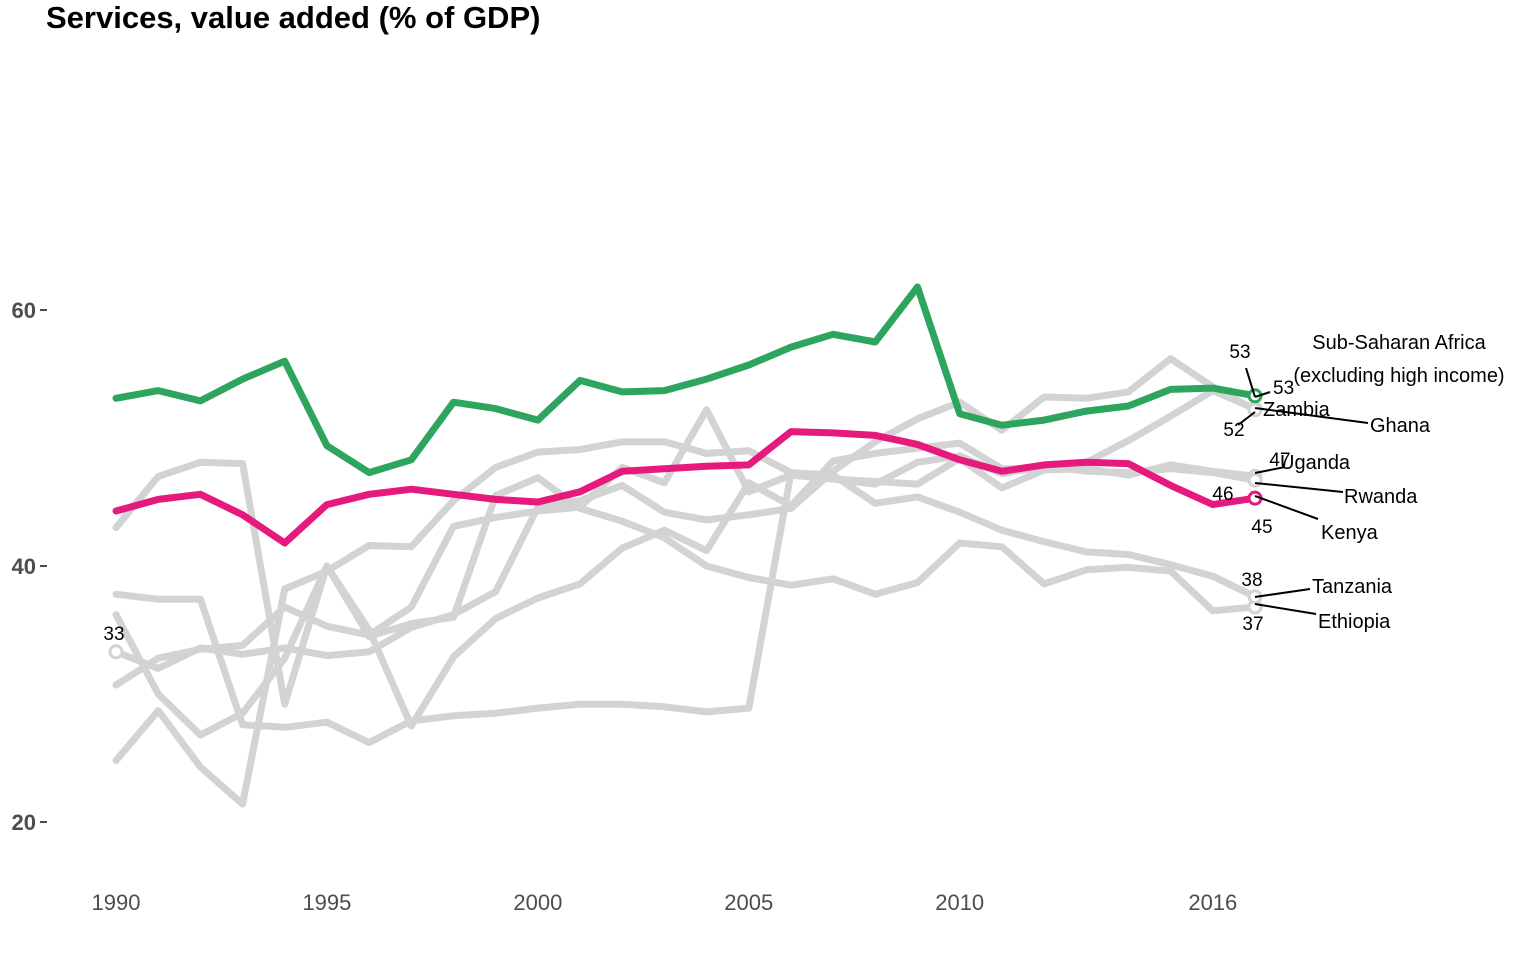  I want to click on x-tick-label: 2005, so click(748, 902).